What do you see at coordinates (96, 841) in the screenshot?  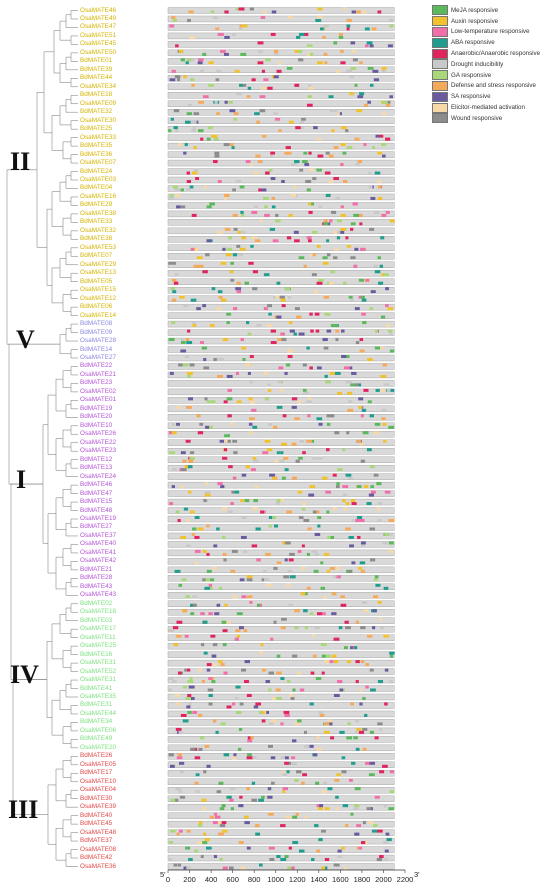 I see `gene-label: BdMATE37` at bounding box center [96, 841].